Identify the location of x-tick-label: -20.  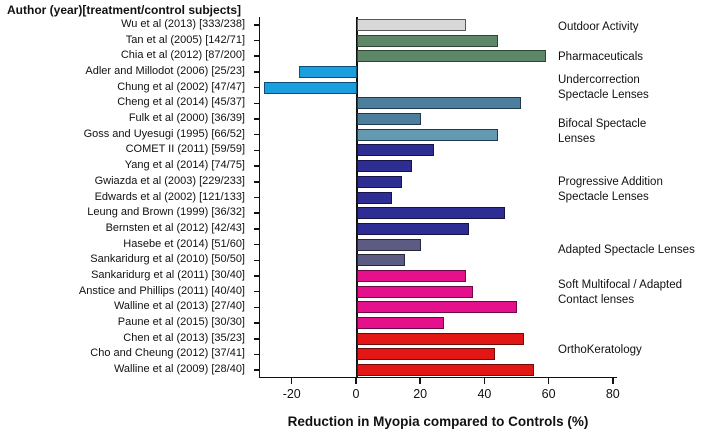
(291, 394).